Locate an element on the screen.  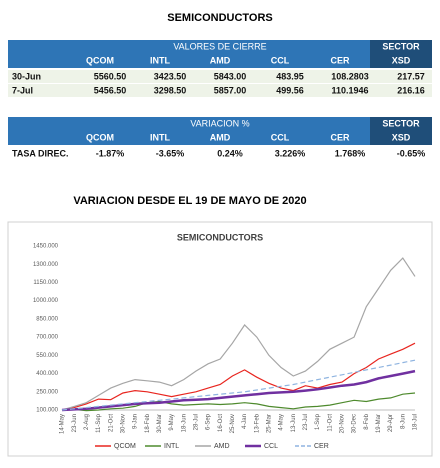
x-tick-label: 9-Jan is located at coordinates (136, 421).